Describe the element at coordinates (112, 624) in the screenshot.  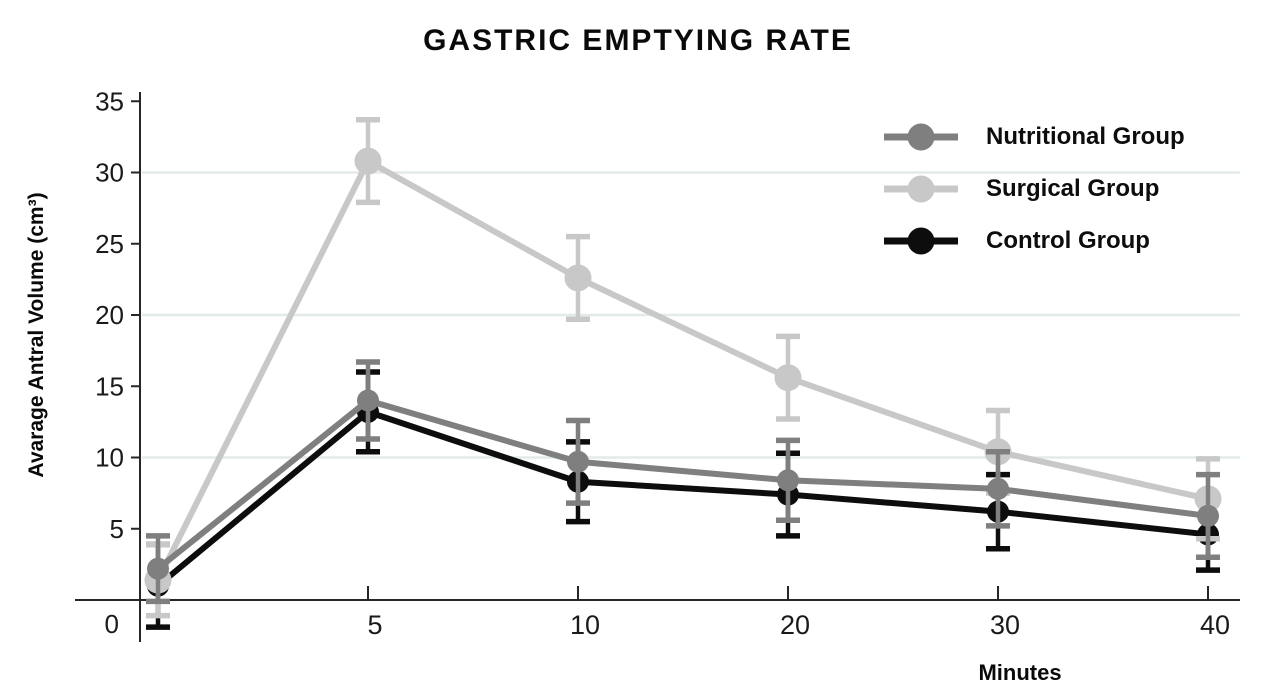
I see `y-tick-label-0: 0` at that location.